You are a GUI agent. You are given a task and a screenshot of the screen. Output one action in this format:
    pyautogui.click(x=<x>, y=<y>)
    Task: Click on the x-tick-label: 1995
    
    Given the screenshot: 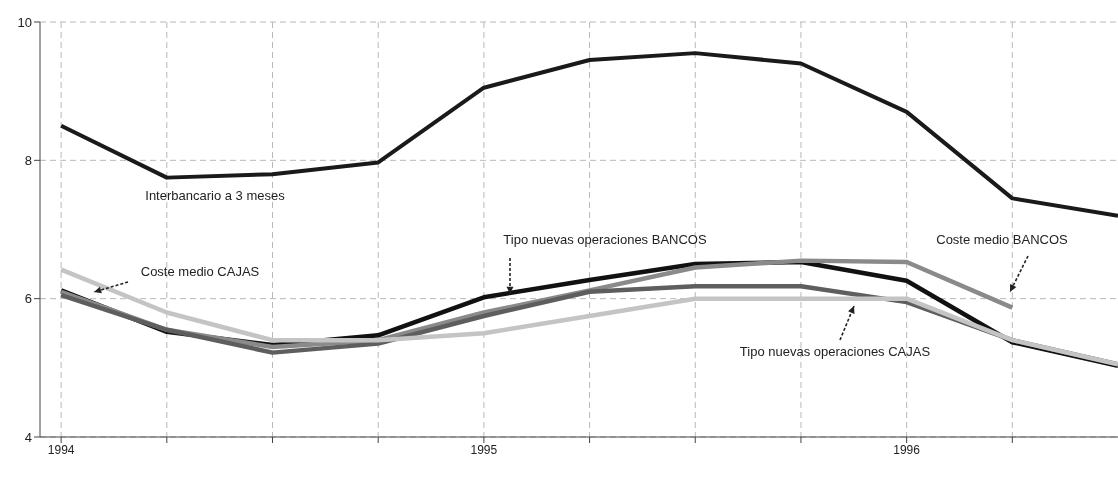 What is the action you would take?
    pyautogui.click(x=484, y=449)
    